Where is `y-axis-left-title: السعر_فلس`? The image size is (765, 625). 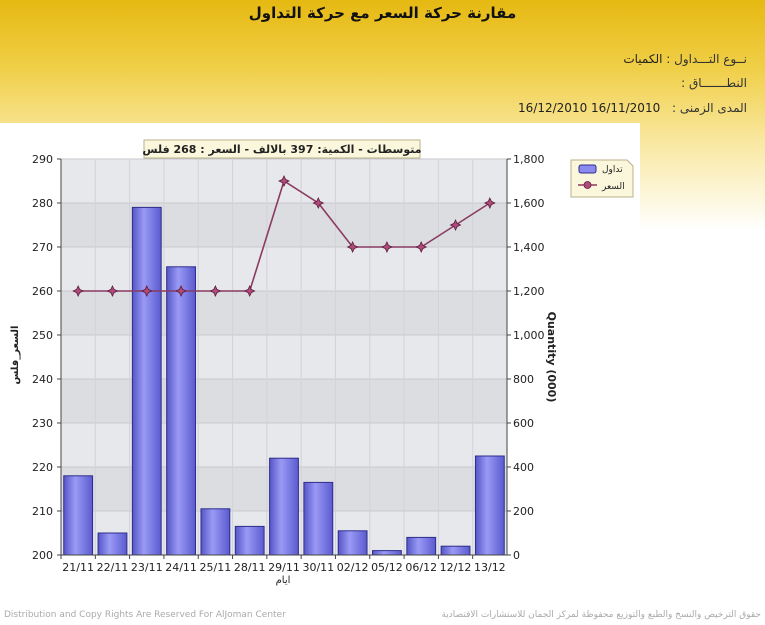 y-axis-left-title: السعر_فلس is located at coordinates (15, 355).